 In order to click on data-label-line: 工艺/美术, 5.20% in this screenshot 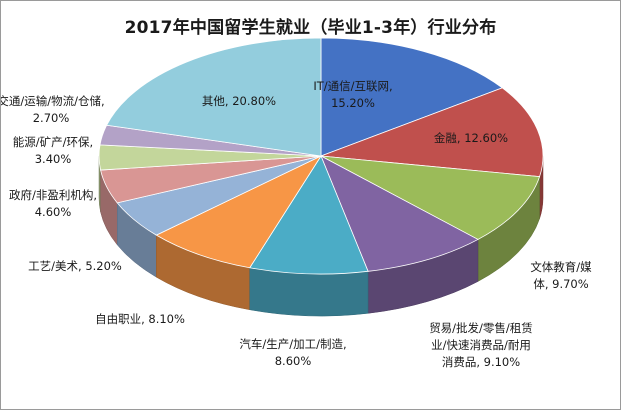, I will do `click(75, 266)`.